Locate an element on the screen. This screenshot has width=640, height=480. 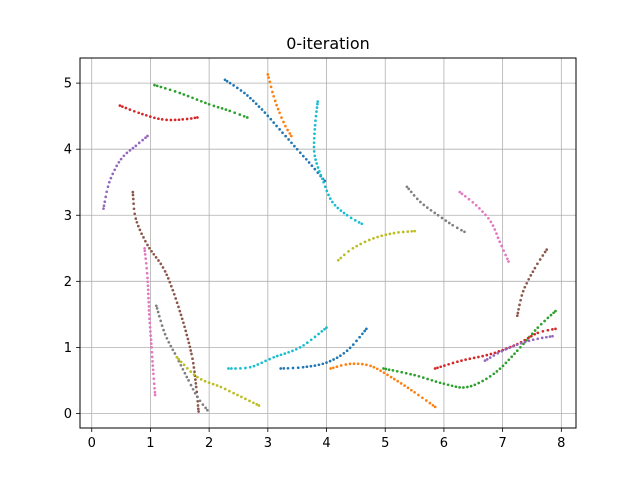
x-tick-label: 3 is located at coordinates (268, 443).